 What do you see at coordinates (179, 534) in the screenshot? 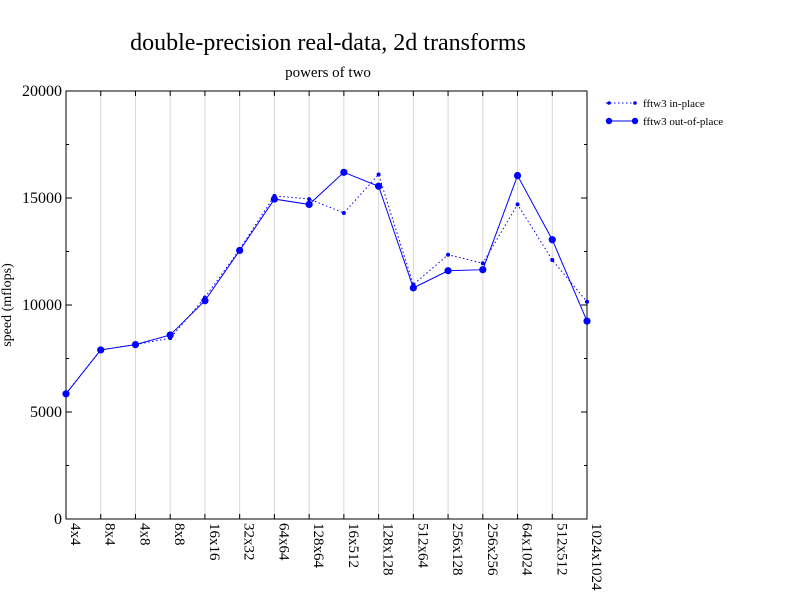
I see `x-tick-label: 8x8` at bounding box center [179, 534].